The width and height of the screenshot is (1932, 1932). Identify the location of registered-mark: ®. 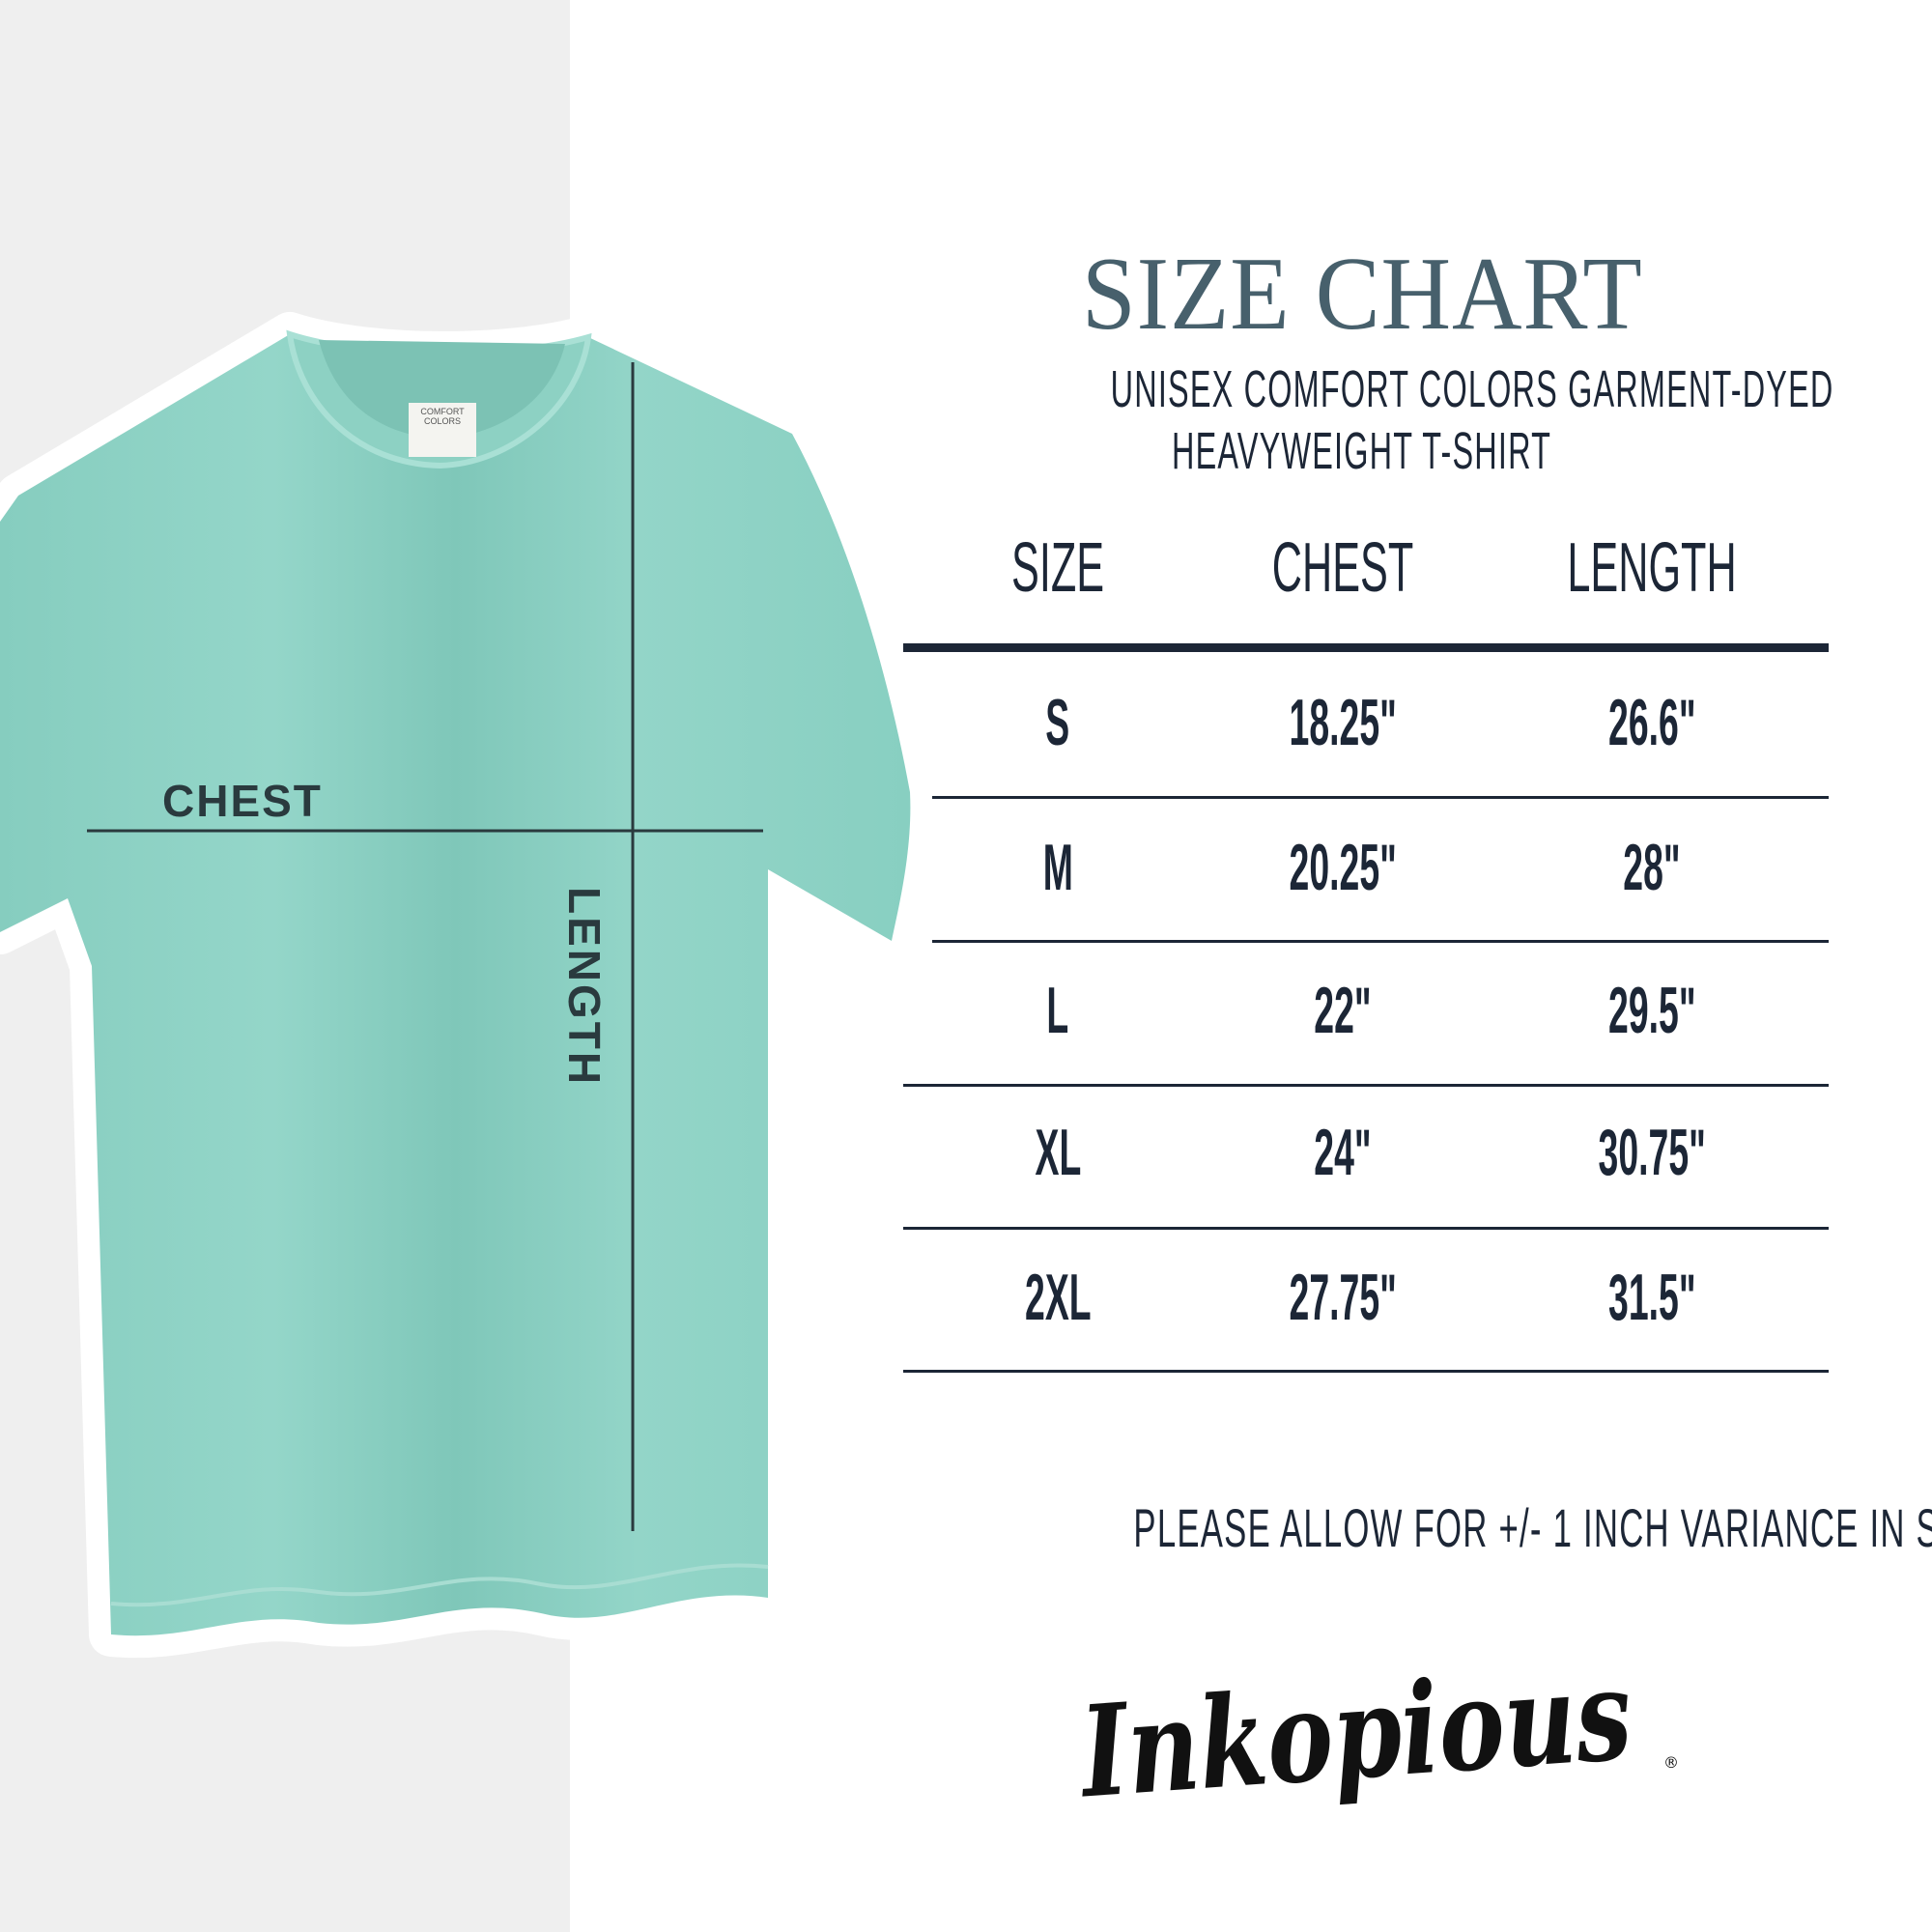
(1671, 1762).